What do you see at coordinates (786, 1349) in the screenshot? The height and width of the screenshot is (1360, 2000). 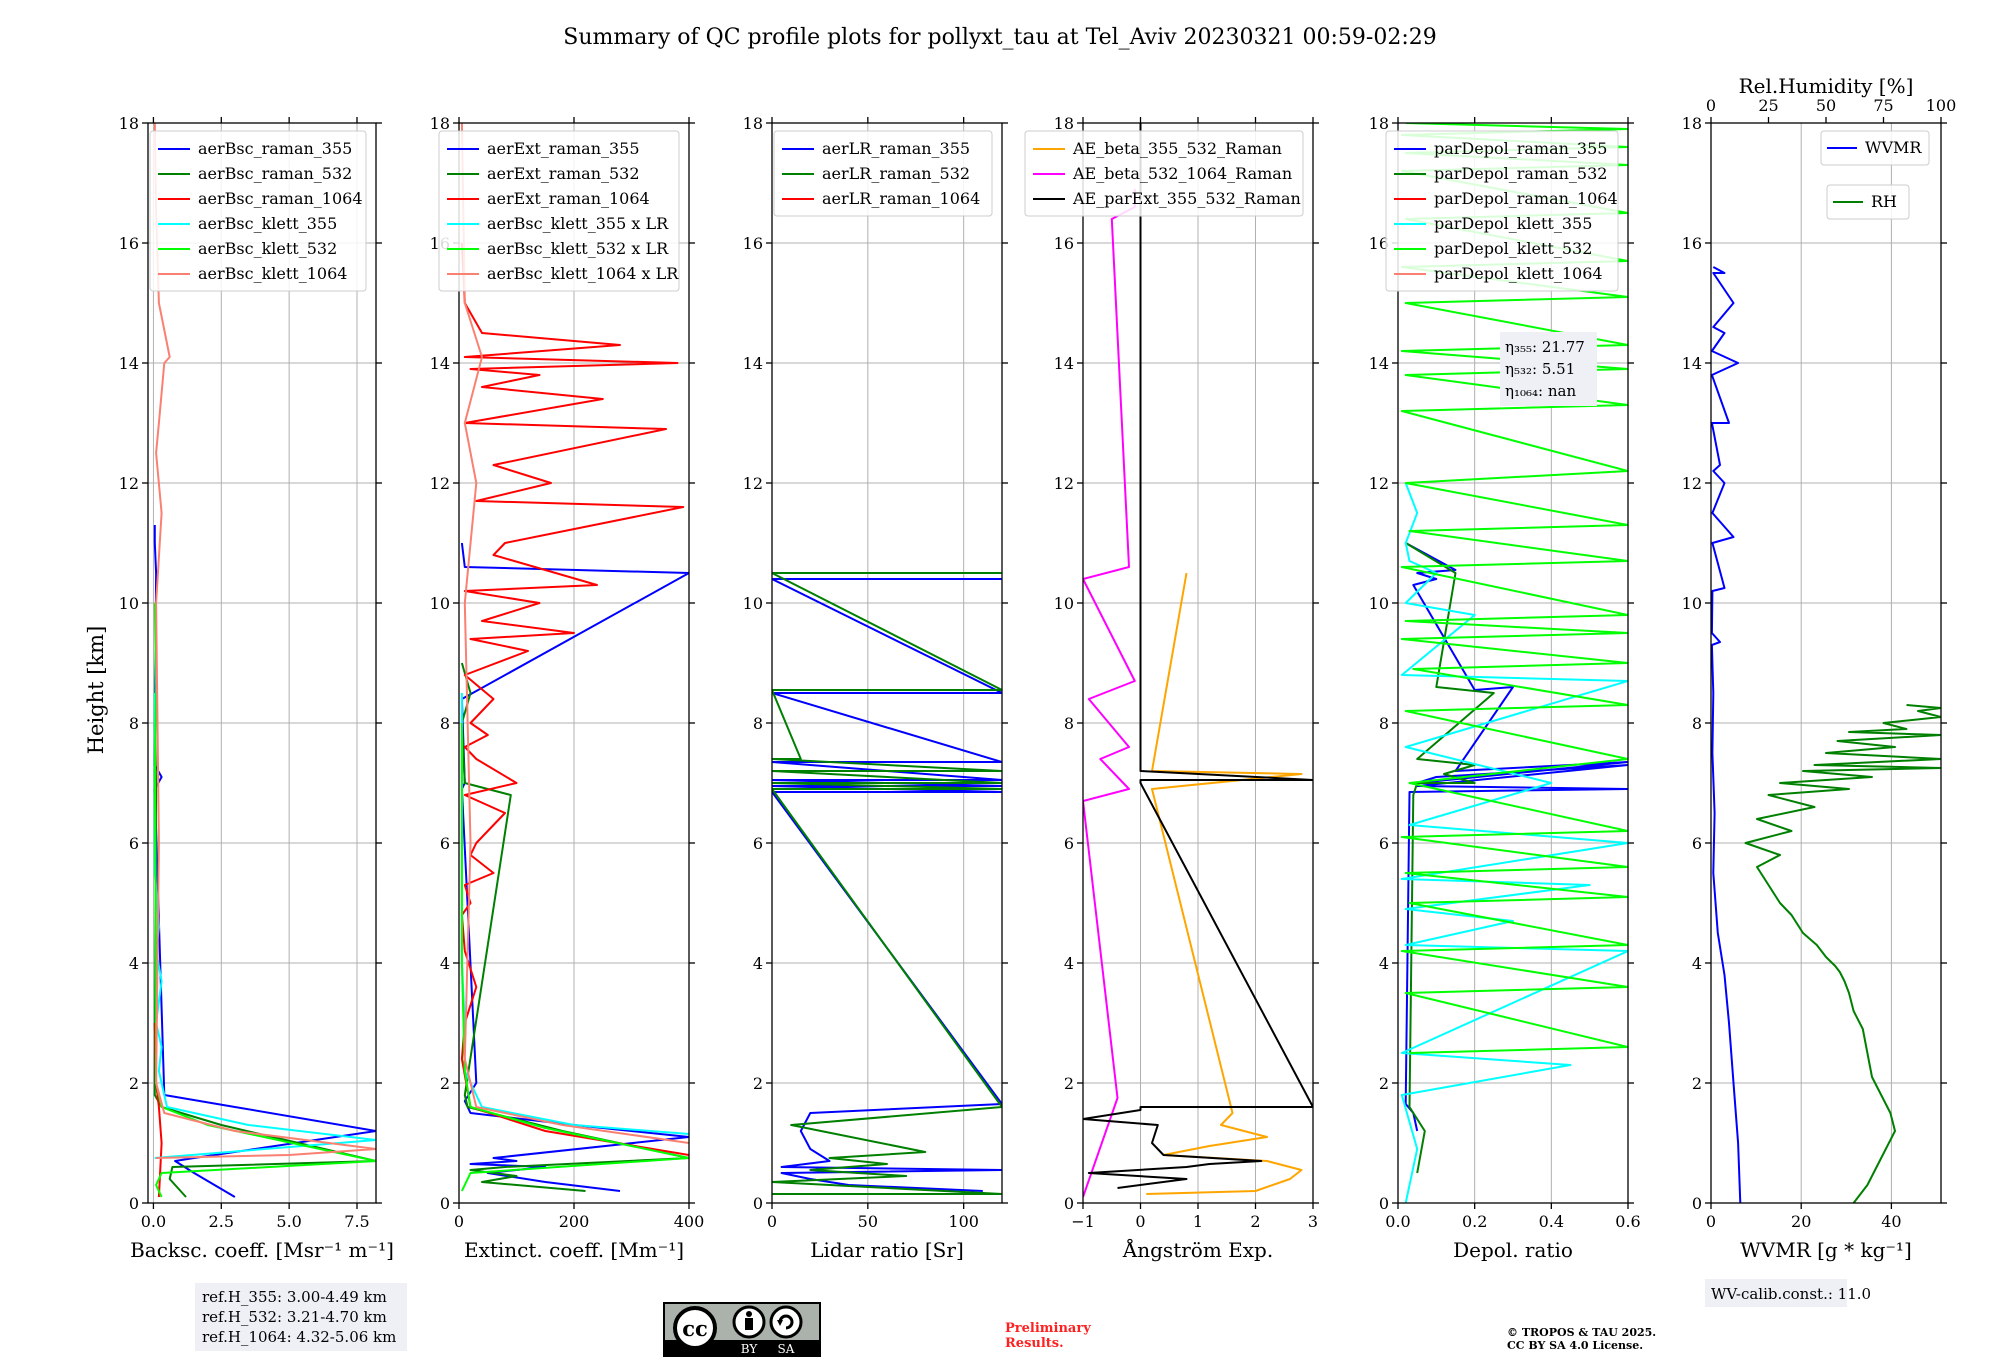 I see `cc-sa-label: SA` at bounding box center [786, 1349].